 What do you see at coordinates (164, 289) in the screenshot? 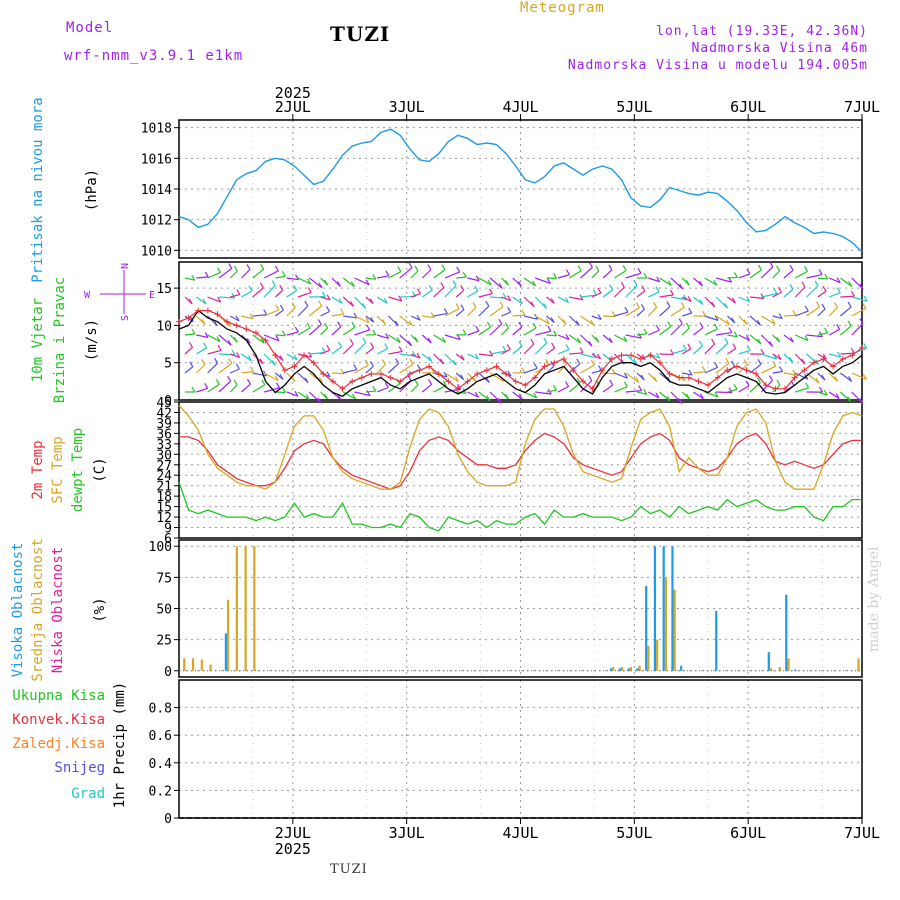
I see `y-tick-label: 15` at bounding box center [164, 289].